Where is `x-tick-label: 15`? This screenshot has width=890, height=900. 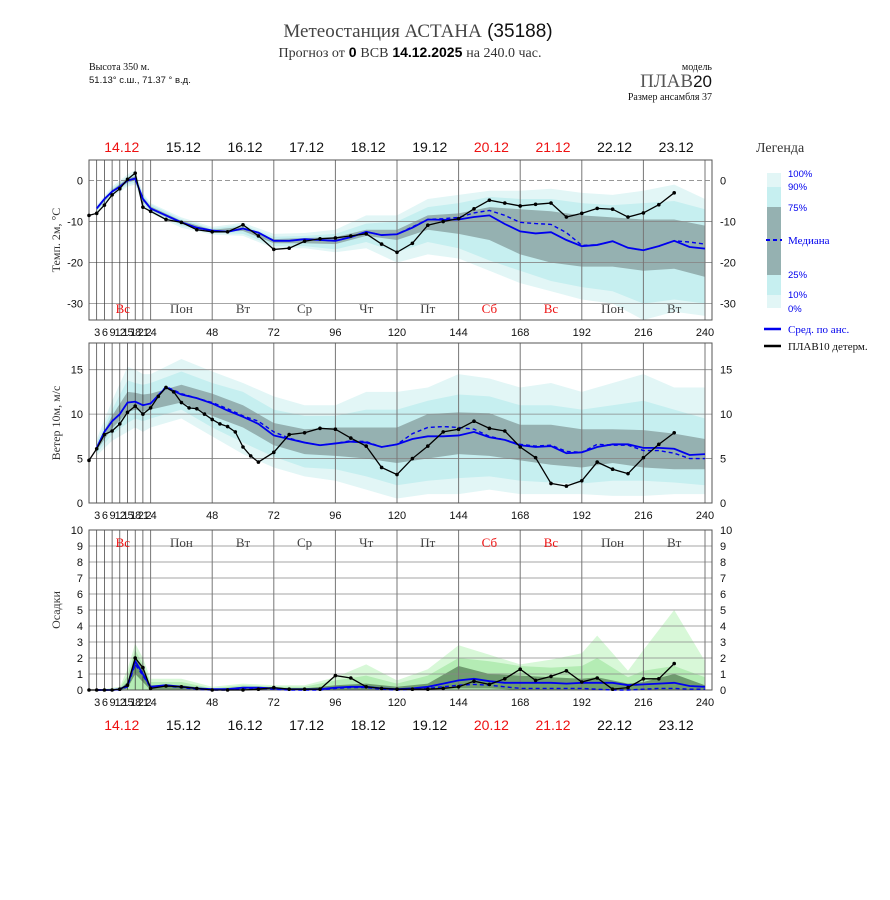 x-tick-label: 15 is located at coordinates (127, 703).